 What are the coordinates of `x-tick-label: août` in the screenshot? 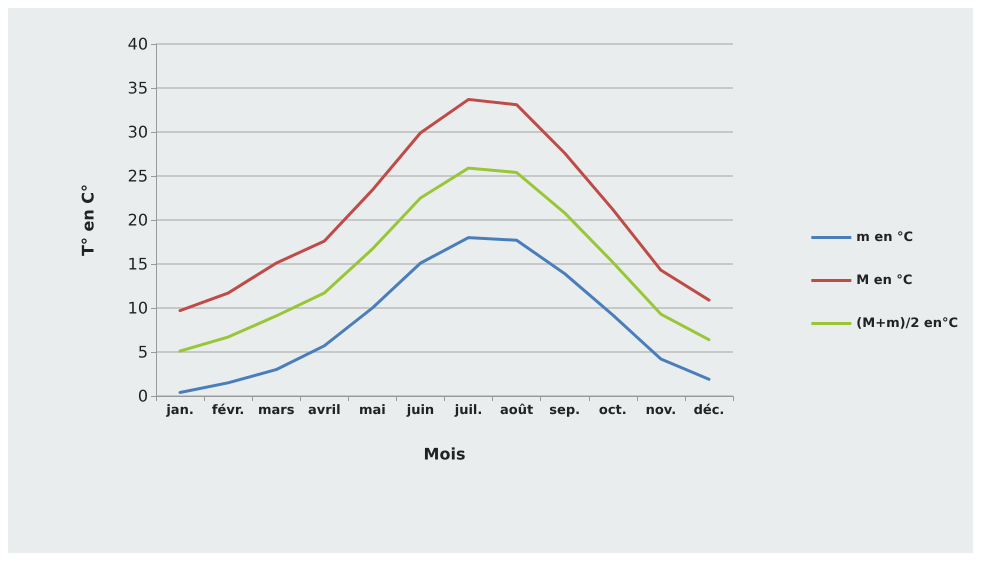 It's located at (517, 410).